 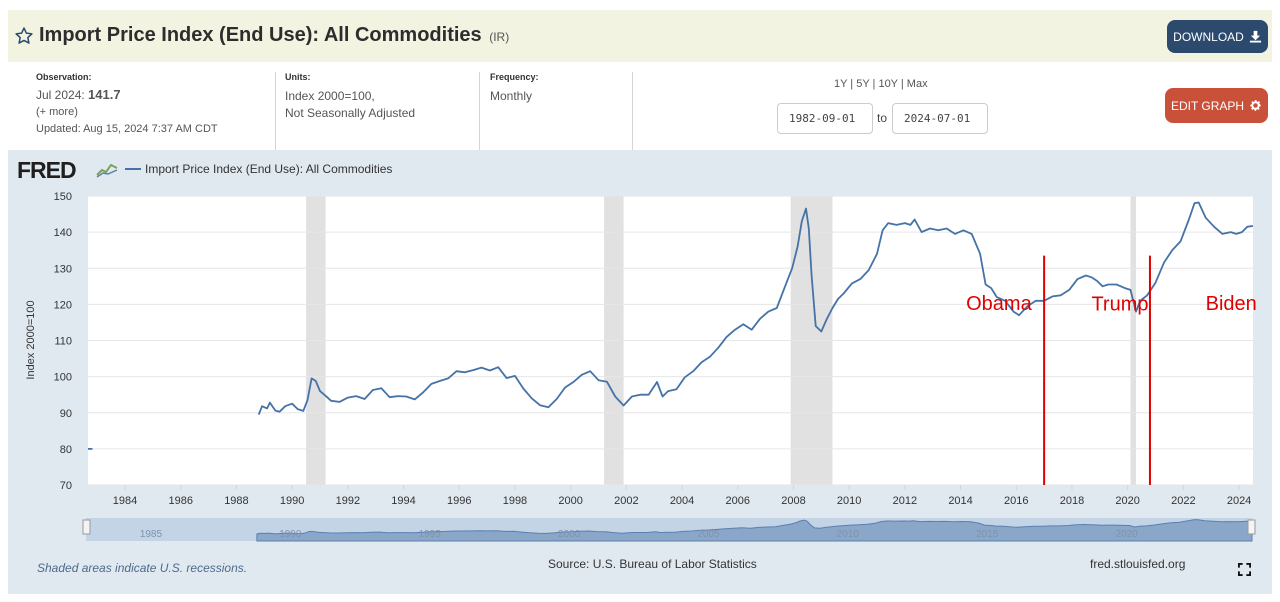 I want to click on x-tick-label: 2024, so click(x=1239, y=501).